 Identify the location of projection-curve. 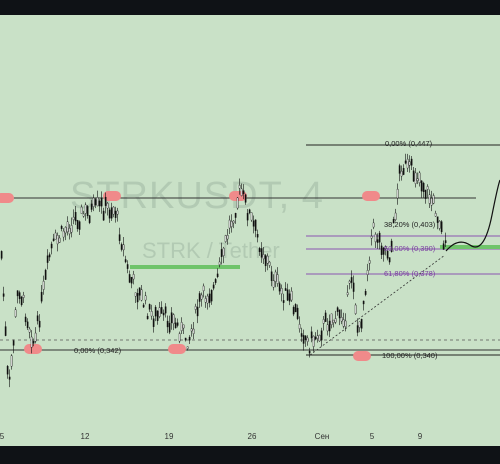
(472, 215).